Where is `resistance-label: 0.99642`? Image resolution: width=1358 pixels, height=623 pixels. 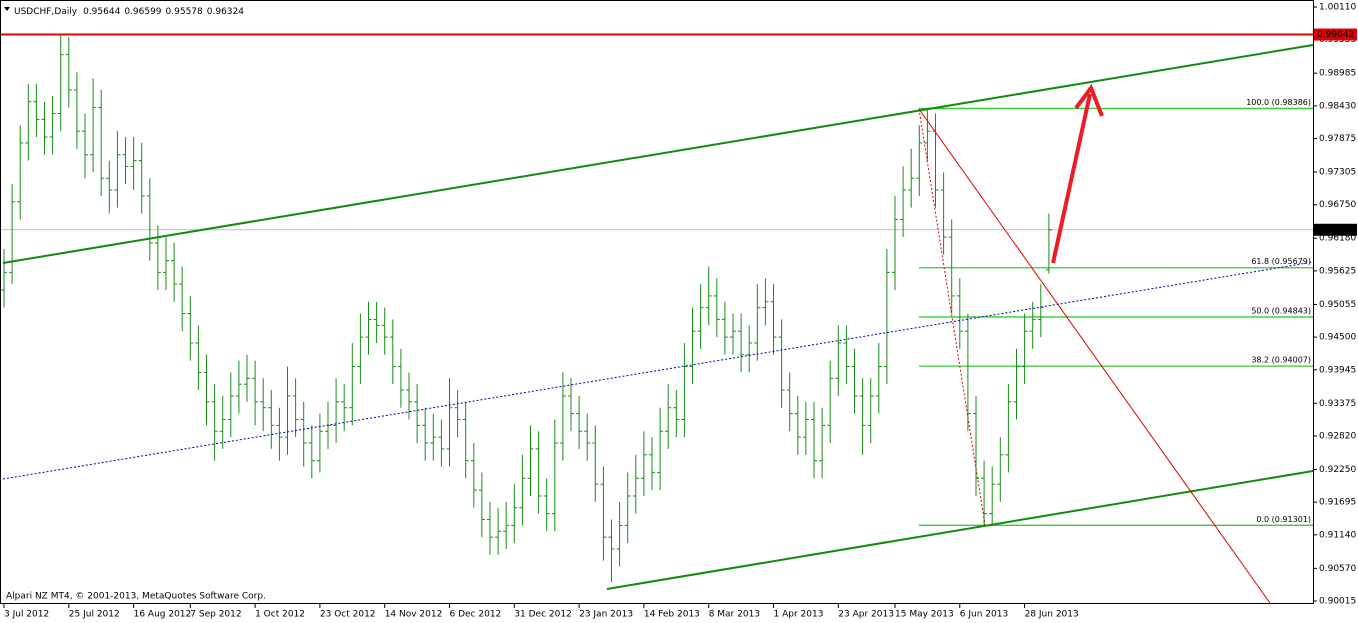 resistance-label: 0.99642 is located at coordinates (1335, 35).